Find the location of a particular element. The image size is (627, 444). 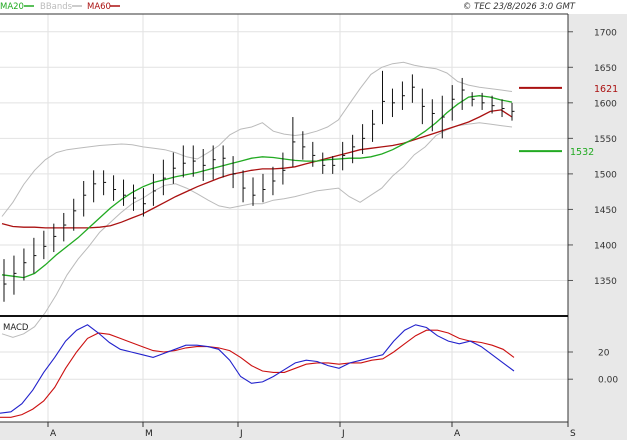

legend-ma60-label: MA60 is located at coordinates (99, 7).